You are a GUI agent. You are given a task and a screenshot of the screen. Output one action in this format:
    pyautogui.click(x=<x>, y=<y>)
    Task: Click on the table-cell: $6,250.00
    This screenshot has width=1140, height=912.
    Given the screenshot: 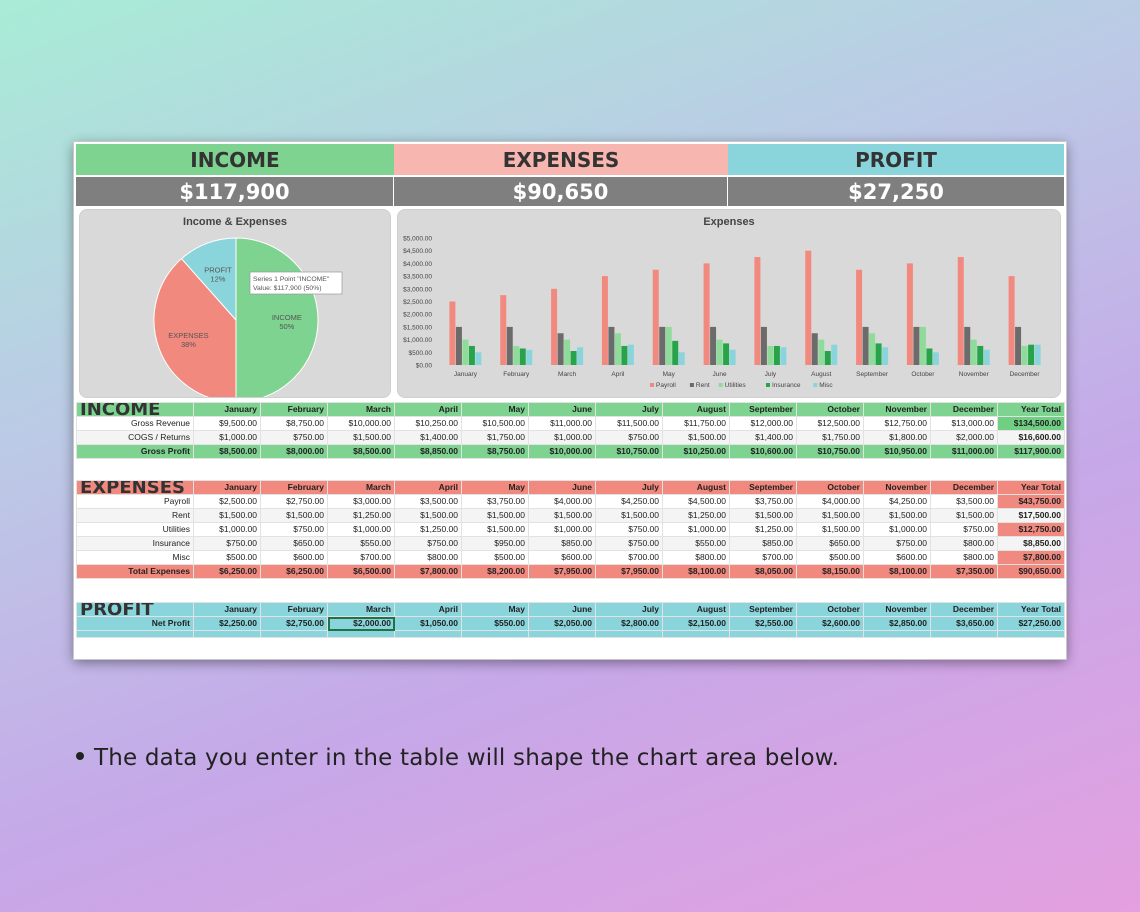 What is the action you would take?
    pyautogui.click(x=227, y=571)
    